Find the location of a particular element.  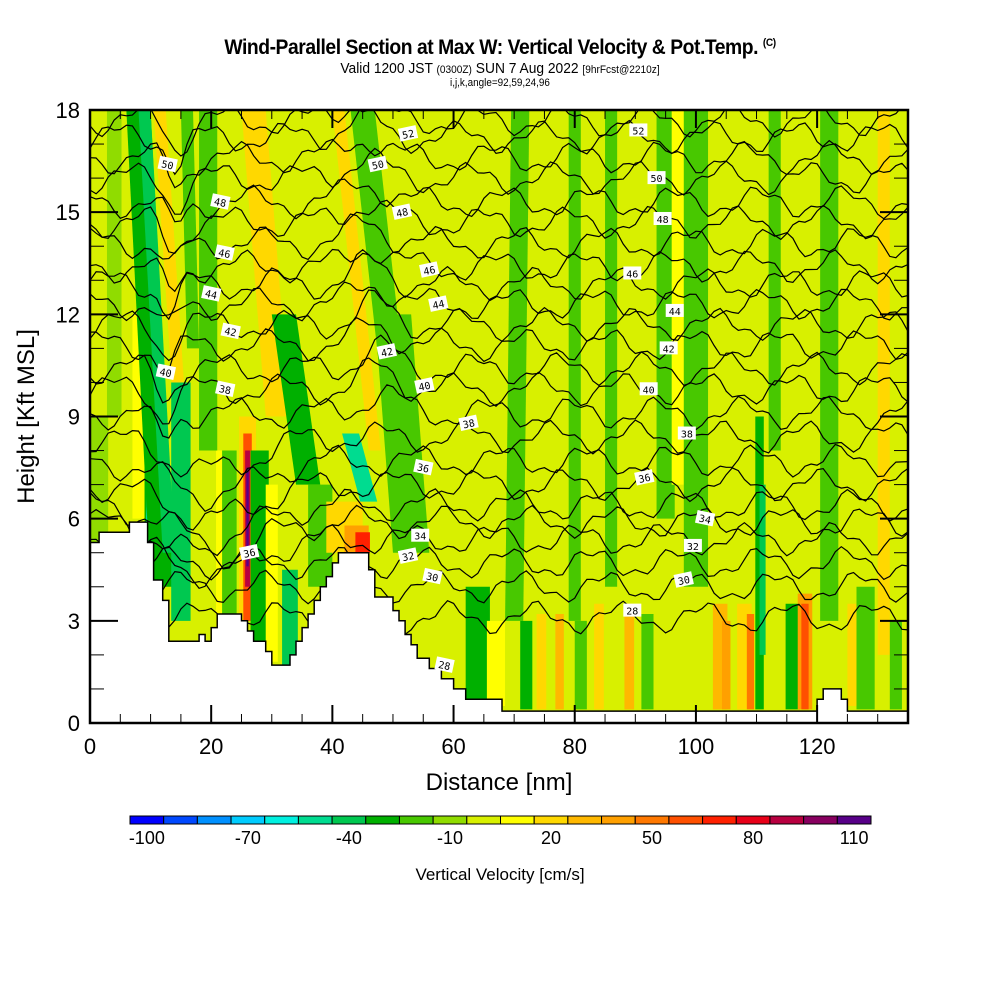

contour-label-text: 28 is located at coordinates (632, 612).